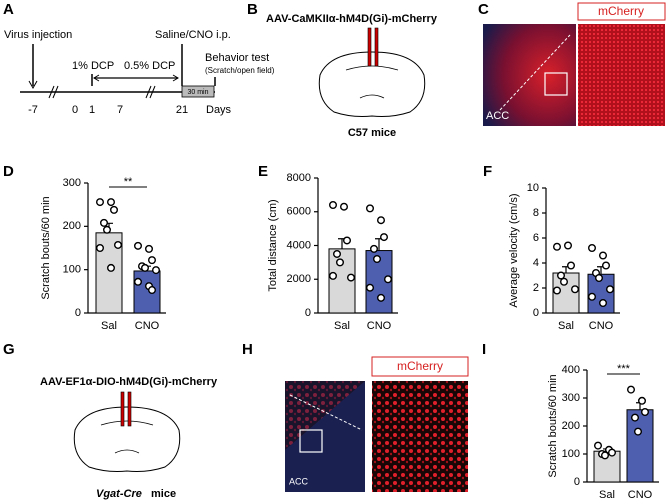 Image resolution: width=669 pixels, height=503 pixels. I want to click on day-label: -7, so click(33, 110).